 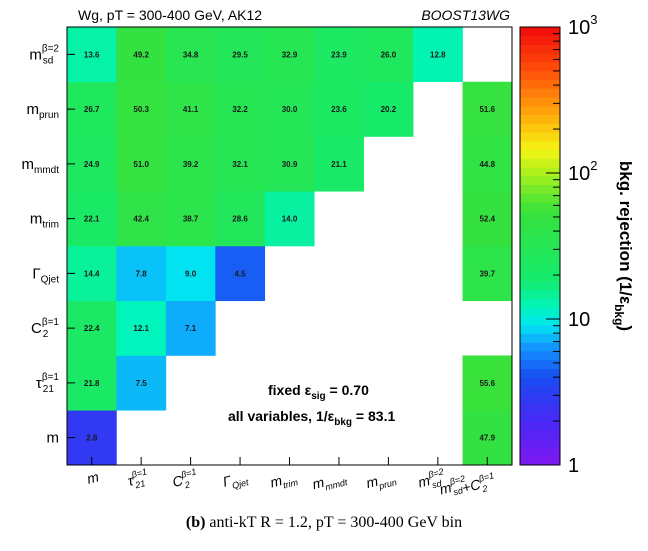 What do you see at coordinates (573, 466) in the screenshot?
I see `colorbar-tick-label: 1` at bounding box center [573, 466].